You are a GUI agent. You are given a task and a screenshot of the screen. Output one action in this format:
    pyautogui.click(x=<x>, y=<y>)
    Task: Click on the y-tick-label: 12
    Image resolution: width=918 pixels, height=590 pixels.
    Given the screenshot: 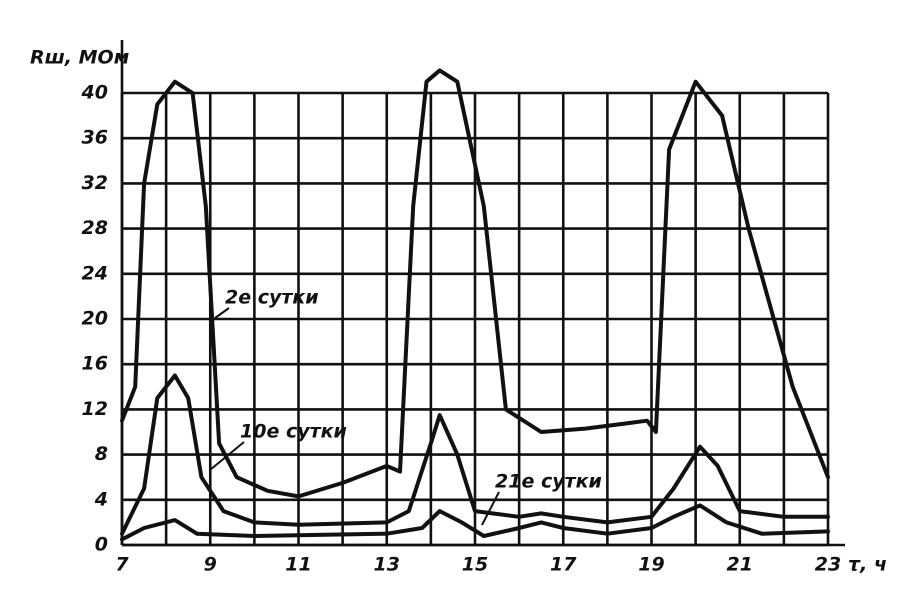 What is the action you would take?
    pyautogui.click(x=95, y=409)
    